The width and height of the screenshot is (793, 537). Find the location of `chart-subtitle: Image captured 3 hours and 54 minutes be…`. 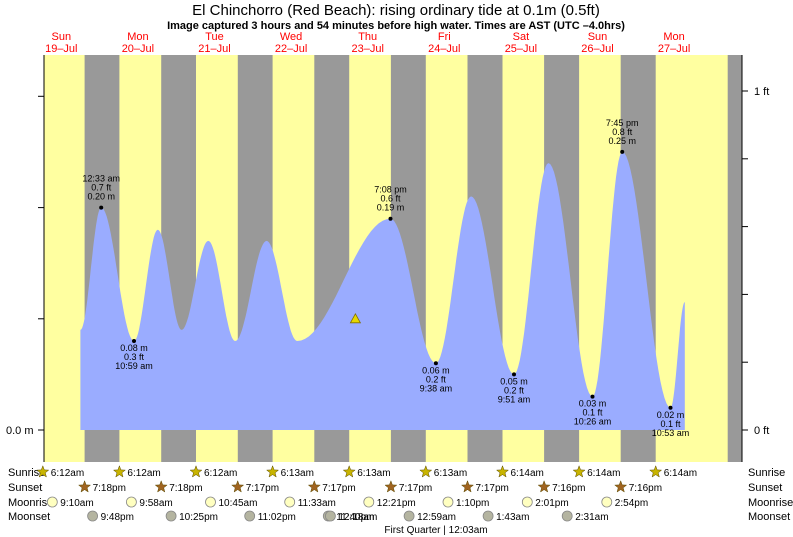

chart-subtitle: Image captured 3 hours and 54 minutes be… is located at coordinates (396, 26).